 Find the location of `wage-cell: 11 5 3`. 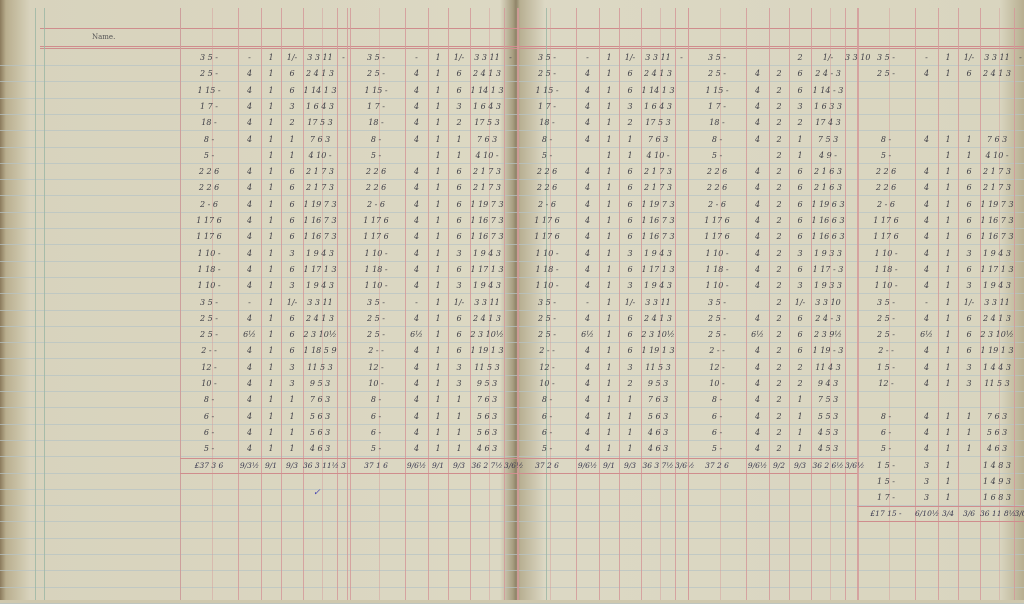

wage-cell: 11 5 3 is located at coordinates (487, 367).